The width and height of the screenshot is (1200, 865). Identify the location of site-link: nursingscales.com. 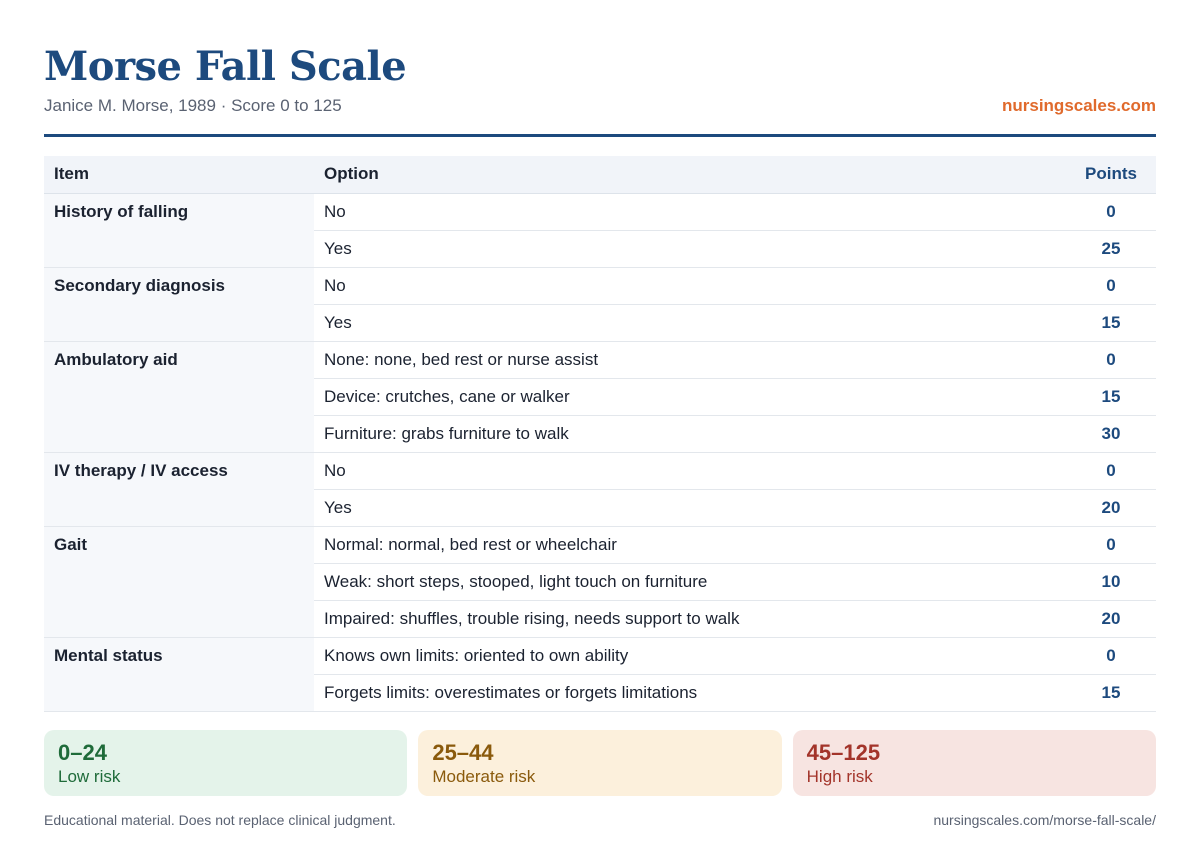
(1078, 105).